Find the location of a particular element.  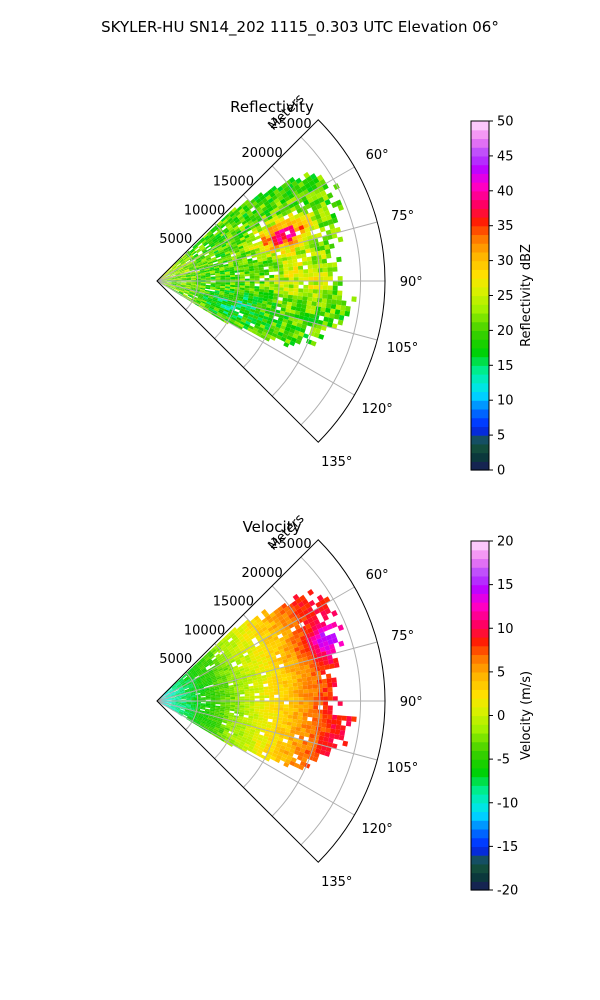

velocity-colorbar: -20 -15 -10 -5 0 5 10 15 20 Velocity (m/s) is located at coordinates (502, 717).